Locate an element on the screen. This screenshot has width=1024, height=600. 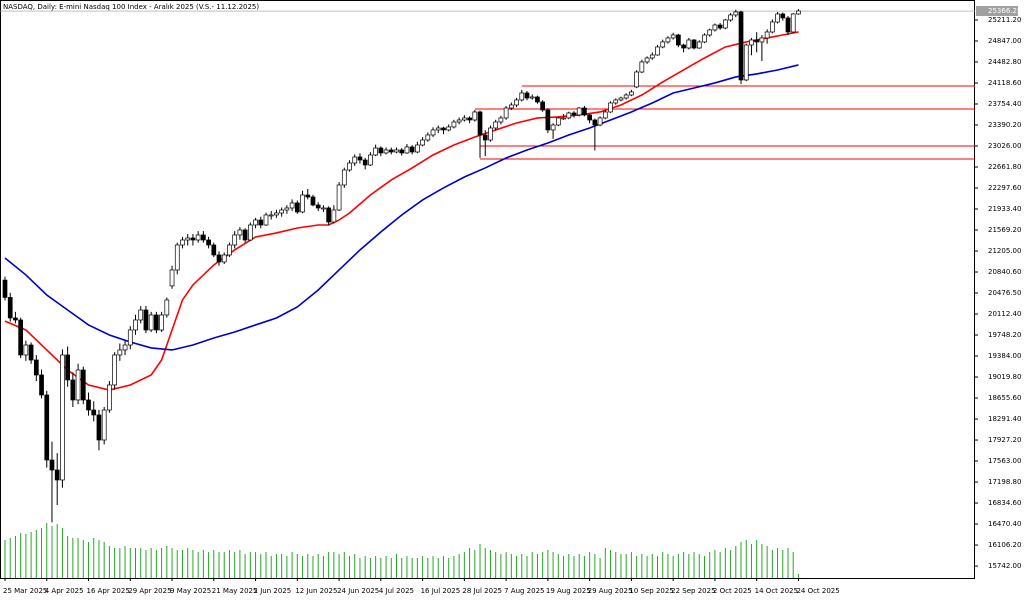
x-tick-label: 2 Oct 2025 is located at coordinates (732, 591).